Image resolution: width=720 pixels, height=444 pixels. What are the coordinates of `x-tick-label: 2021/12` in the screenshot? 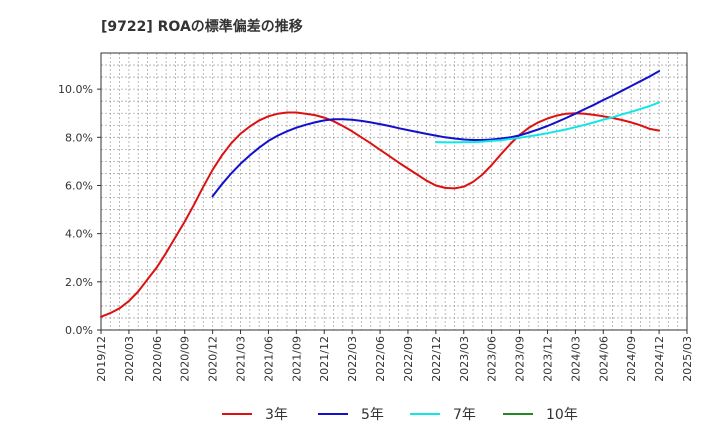 It's located at (324, 359).